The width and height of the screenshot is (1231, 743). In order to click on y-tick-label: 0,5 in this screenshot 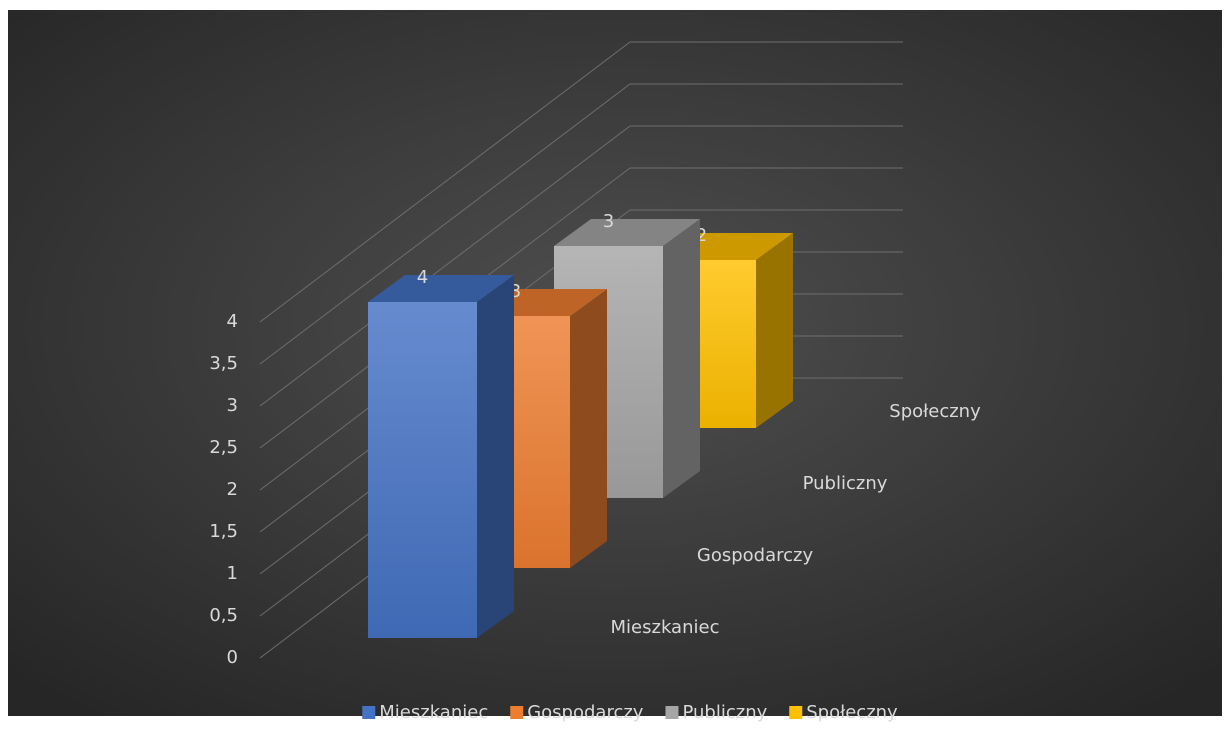, I will do `click(223, 615)`.